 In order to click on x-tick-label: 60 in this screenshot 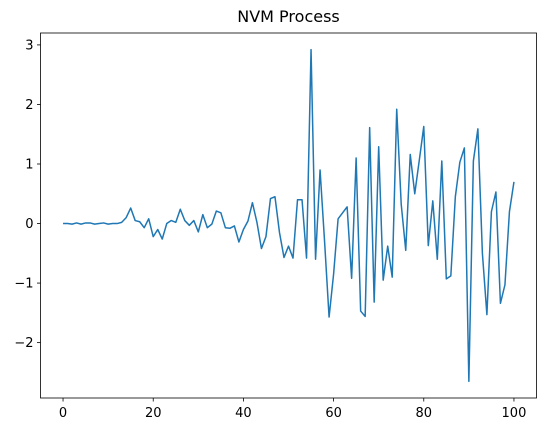, I will do `click(333, 413)`.